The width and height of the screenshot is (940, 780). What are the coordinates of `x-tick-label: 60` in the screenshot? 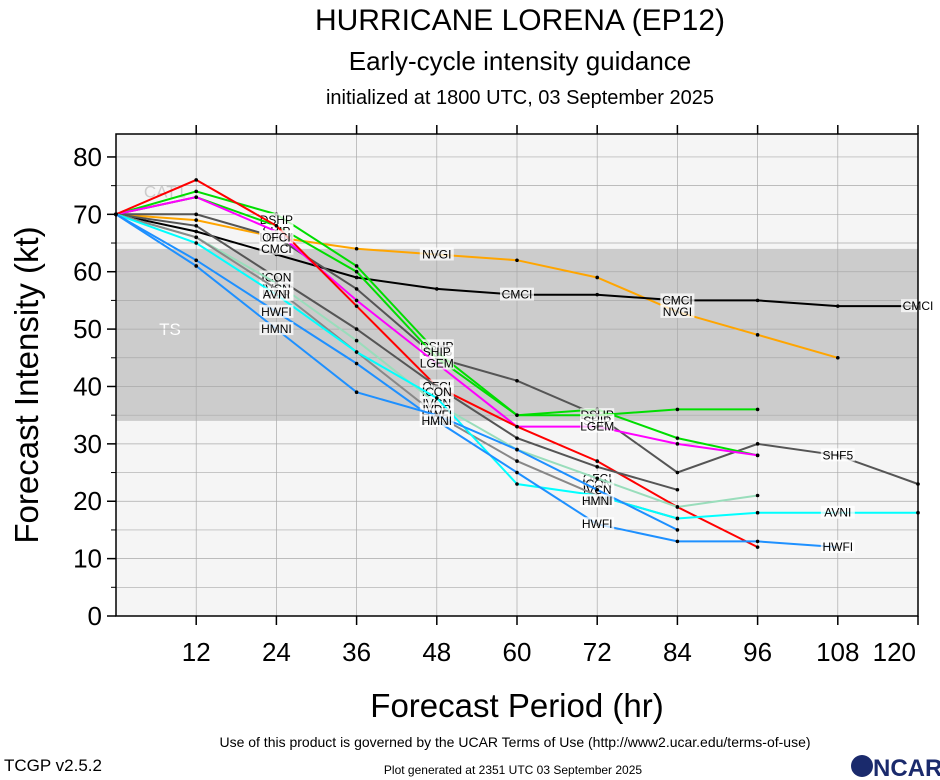 It's located at (517, 652).